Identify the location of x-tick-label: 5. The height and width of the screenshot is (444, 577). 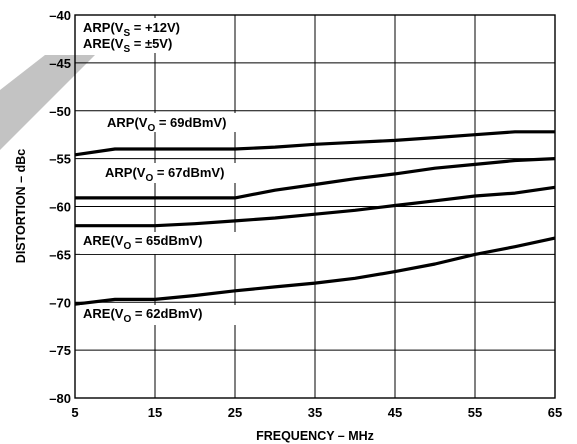
(74, 412).